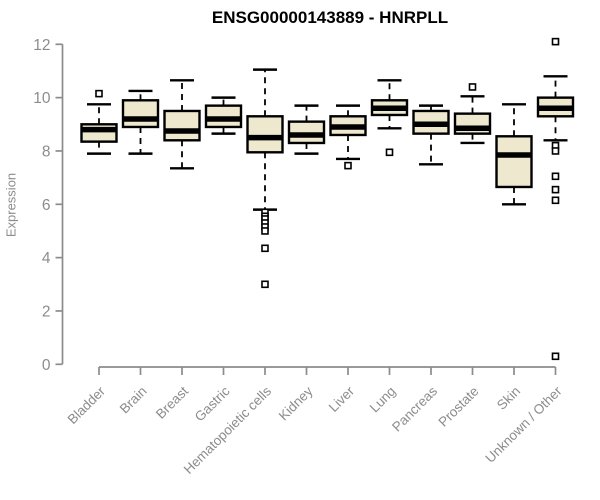 The width and height of the screenshot is (600, 500). I want to click on box-gastric, so click(223, 115).